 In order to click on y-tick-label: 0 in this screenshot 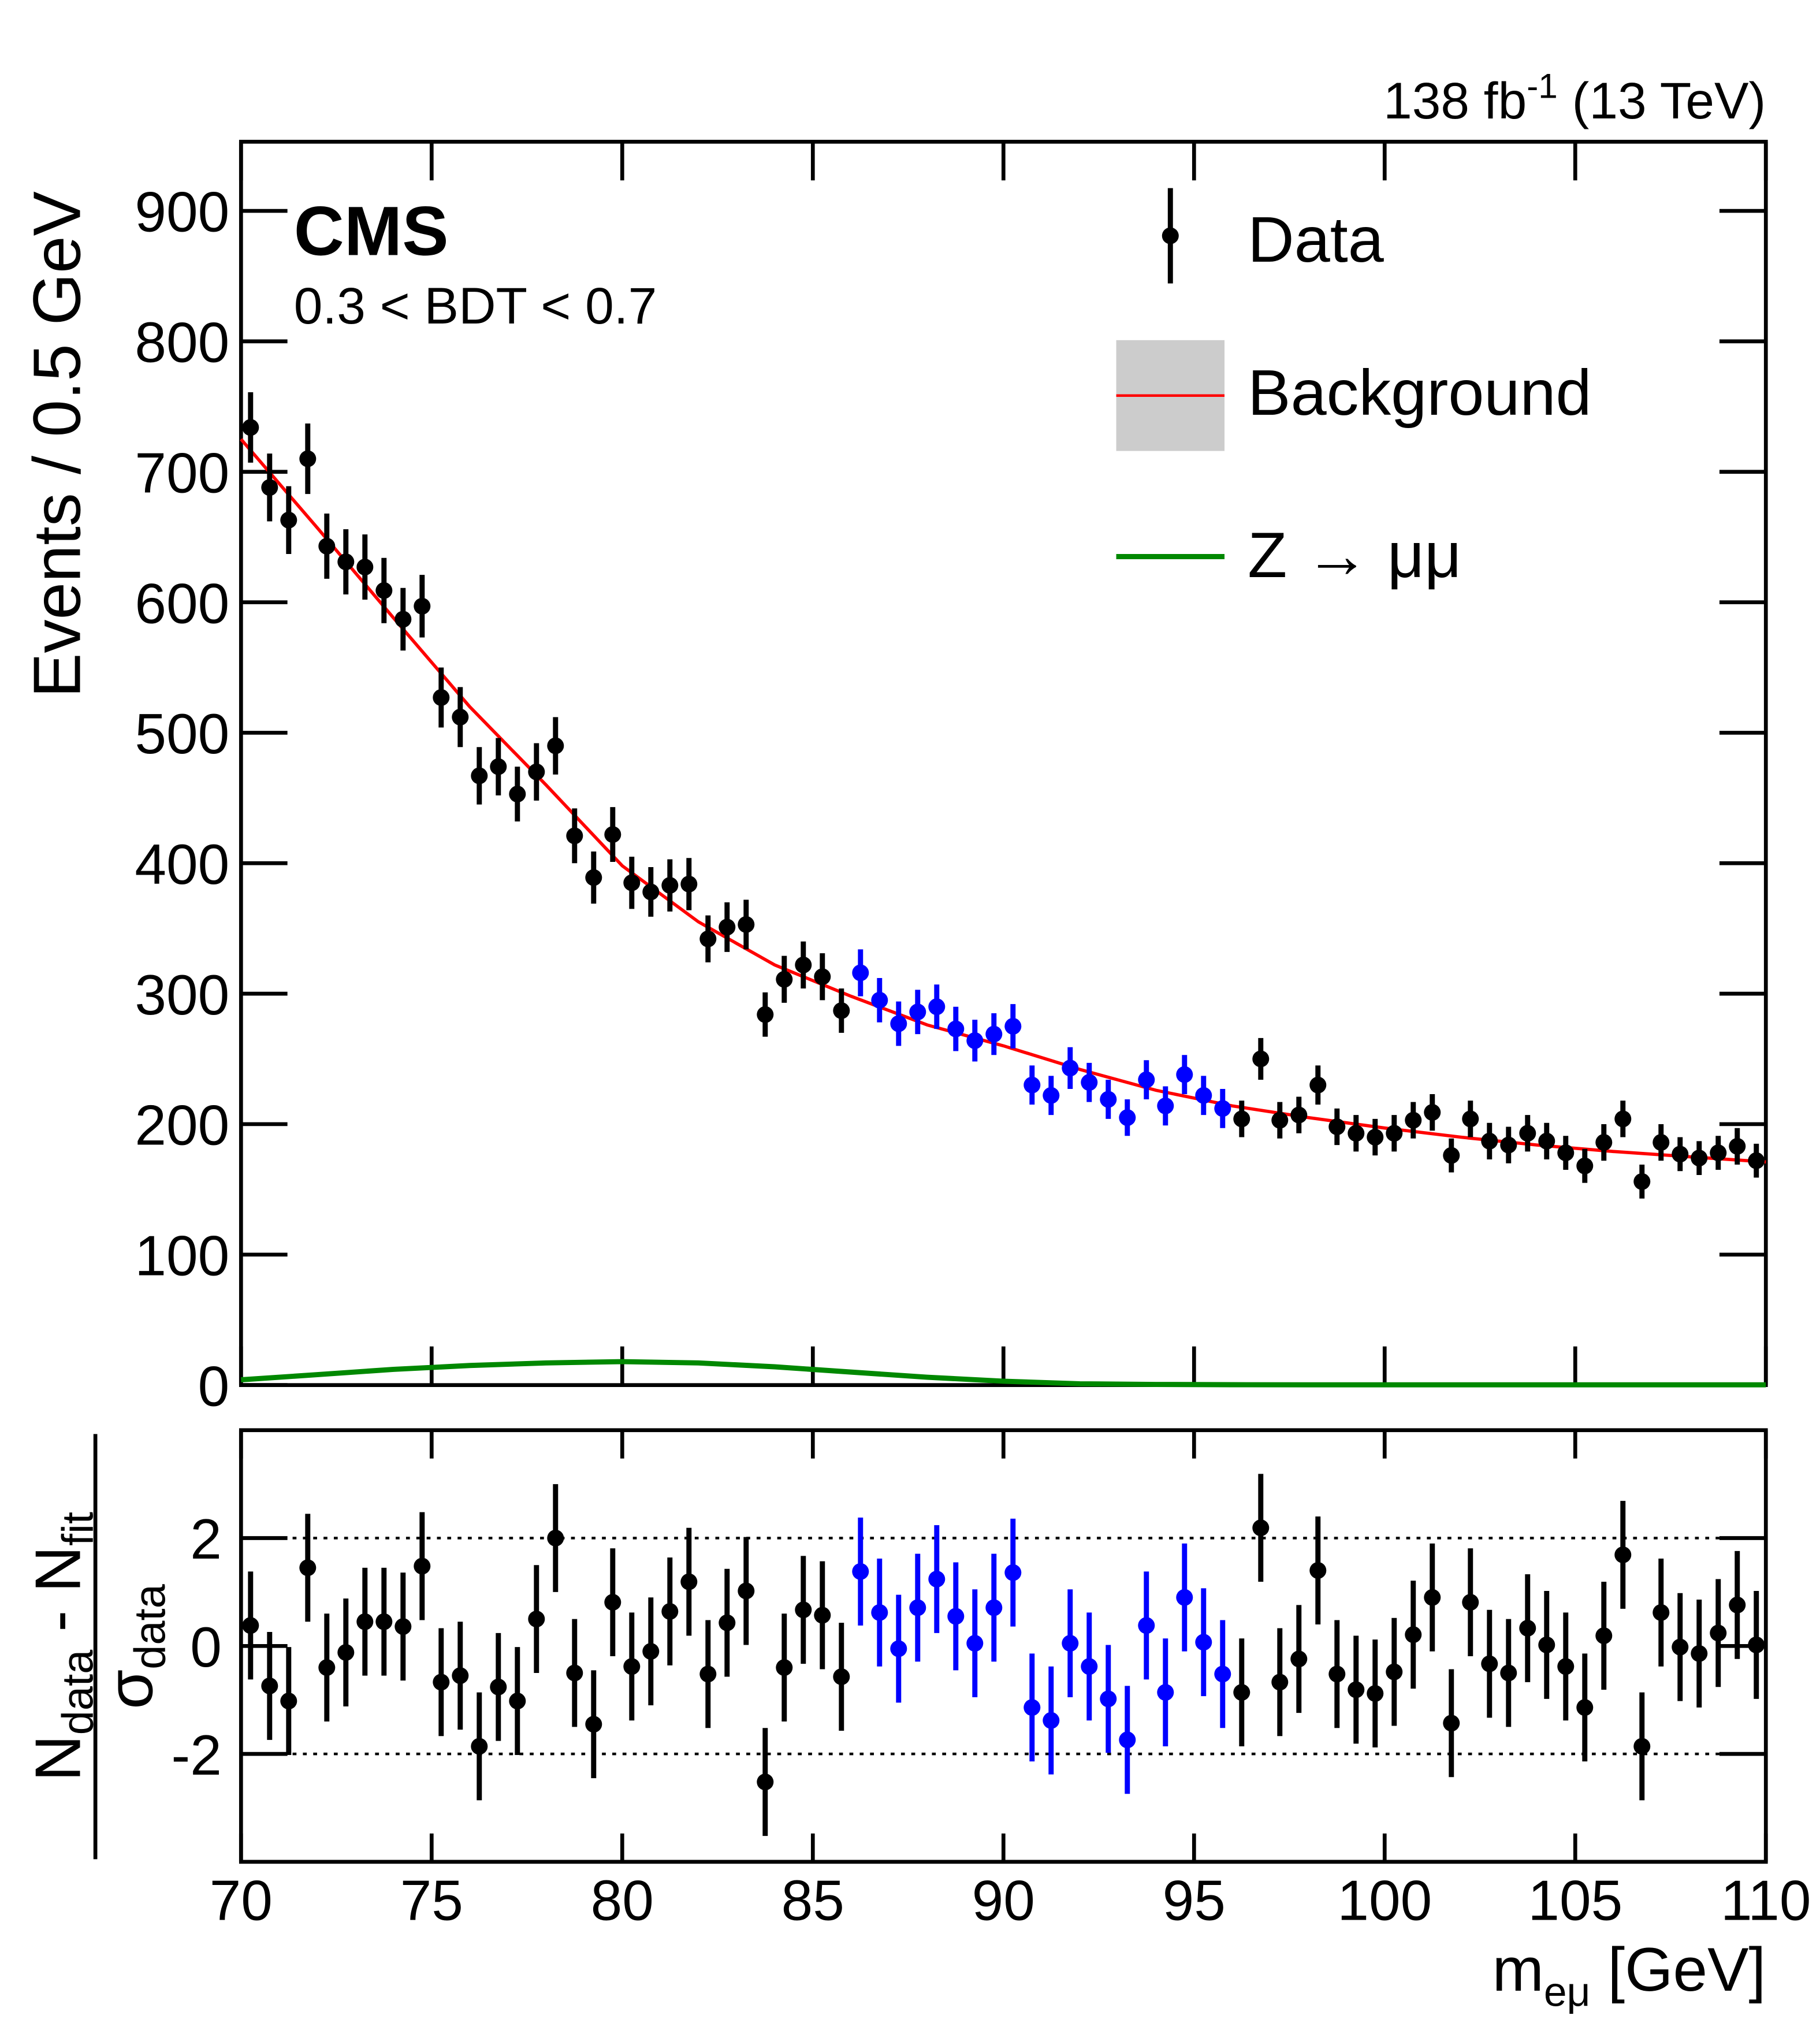, I will do `click(214, 1386)`.